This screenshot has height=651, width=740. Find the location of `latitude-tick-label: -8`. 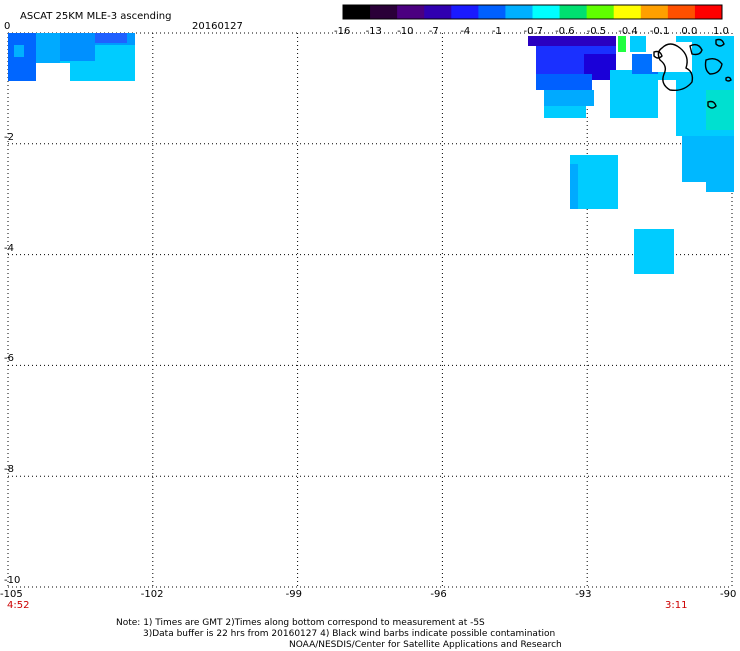

latitude-tick-label: -8 is located at coordinates (9, 470).